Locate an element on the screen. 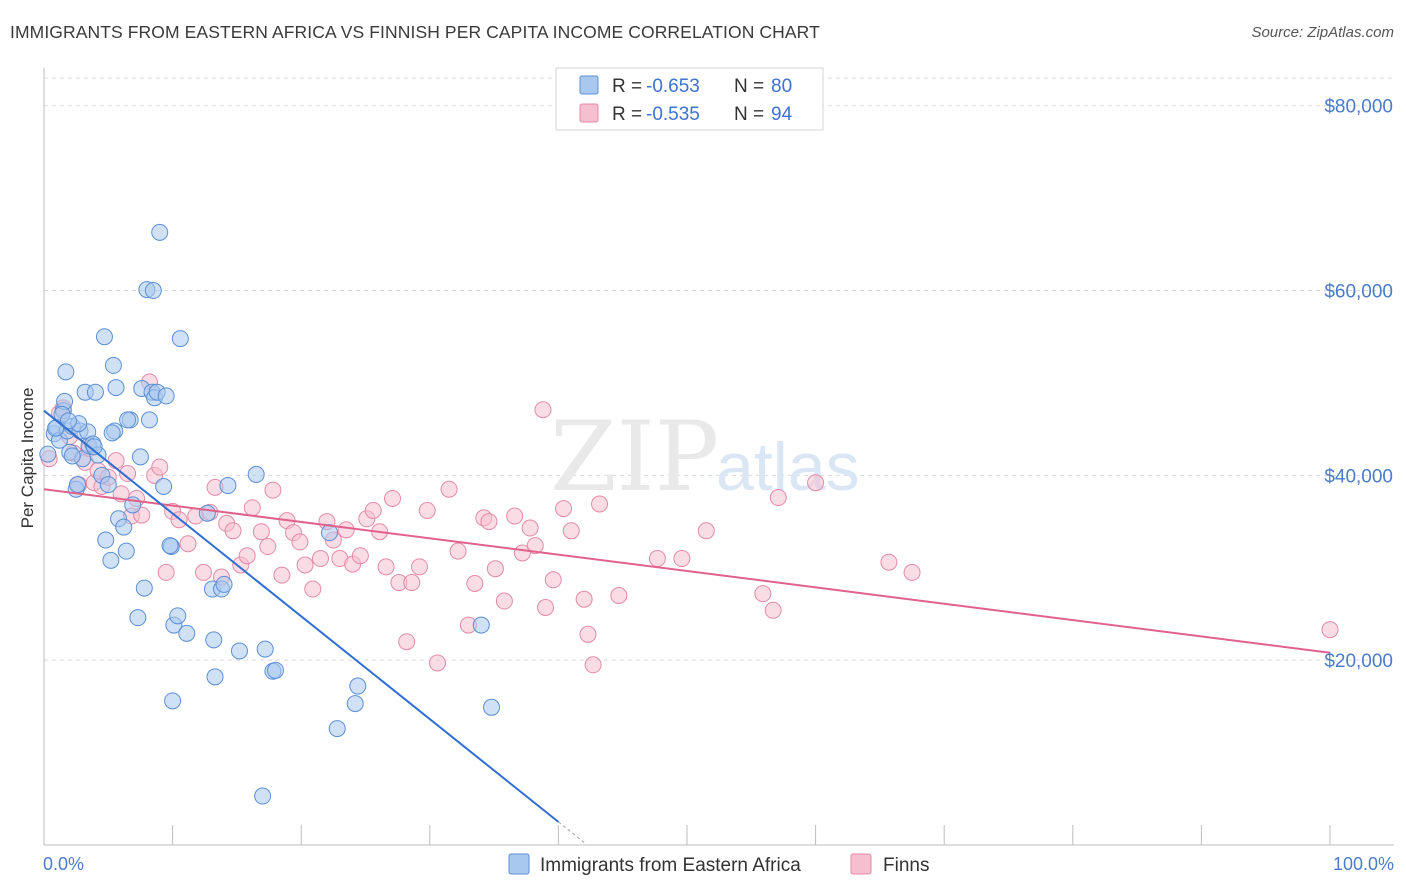  watermark-zip: ZIP is located at coordinates (634, 457).